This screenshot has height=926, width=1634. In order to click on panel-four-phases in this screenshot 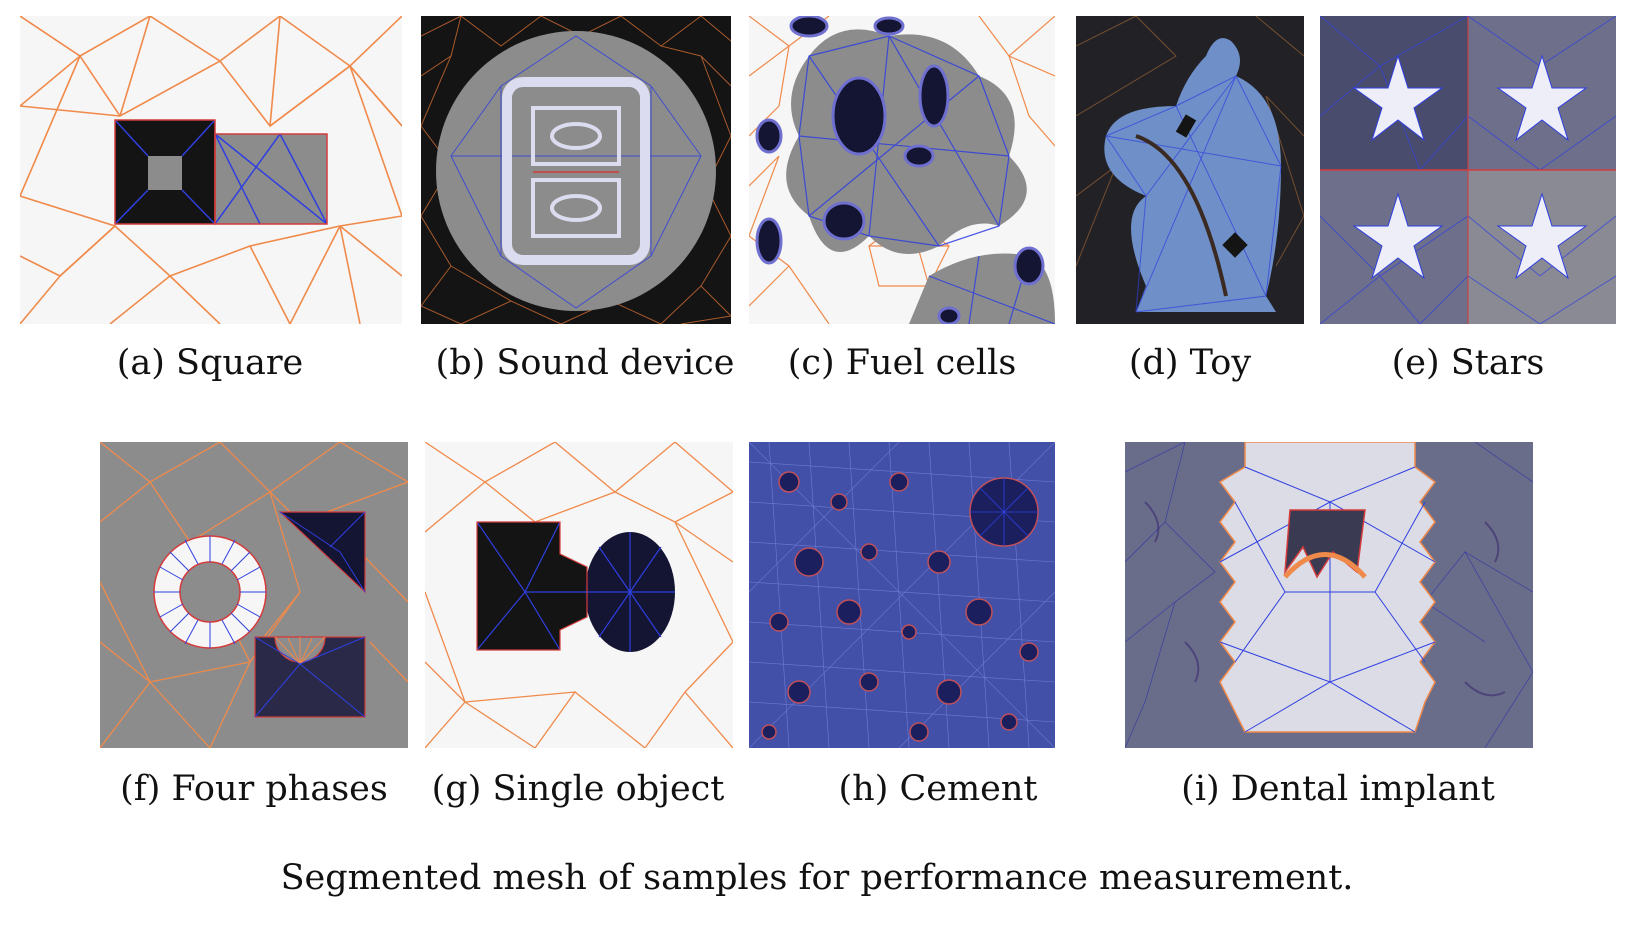, I will do `click(254, 595)`.